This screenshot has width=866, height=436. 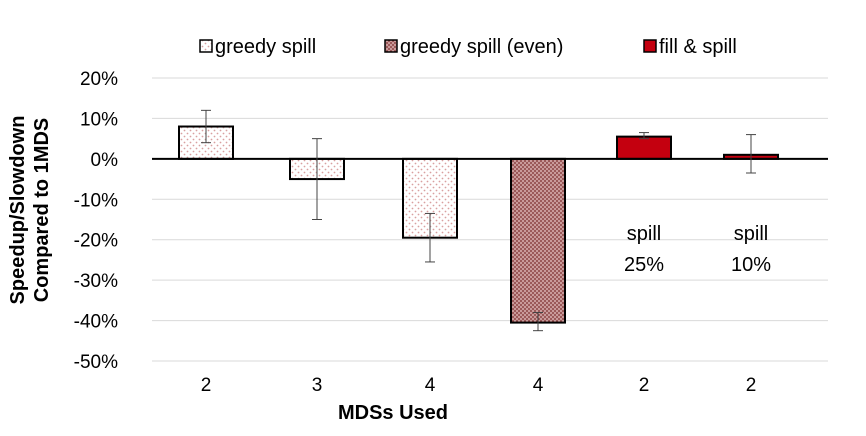 What do you see at coordinates (317, 385) in the screenshot?
I see `x-tick-label: 3` at bounding box center [317, 385].